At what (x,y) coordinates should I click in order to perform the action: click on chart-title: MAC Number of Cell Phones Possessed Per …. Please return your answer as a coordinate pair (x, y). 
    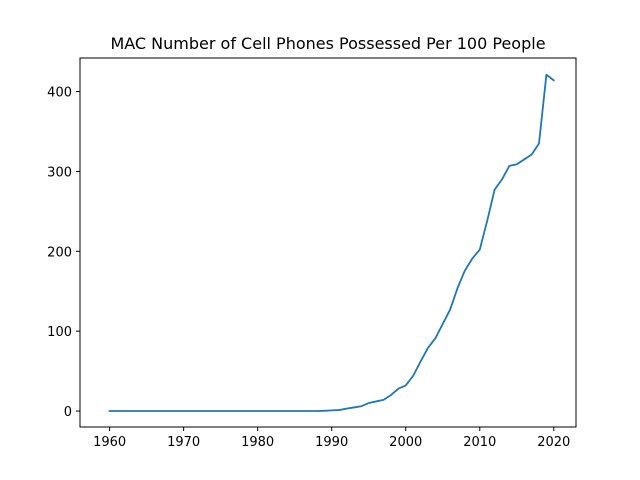
    Looking at the image, I should click on (327, 43).